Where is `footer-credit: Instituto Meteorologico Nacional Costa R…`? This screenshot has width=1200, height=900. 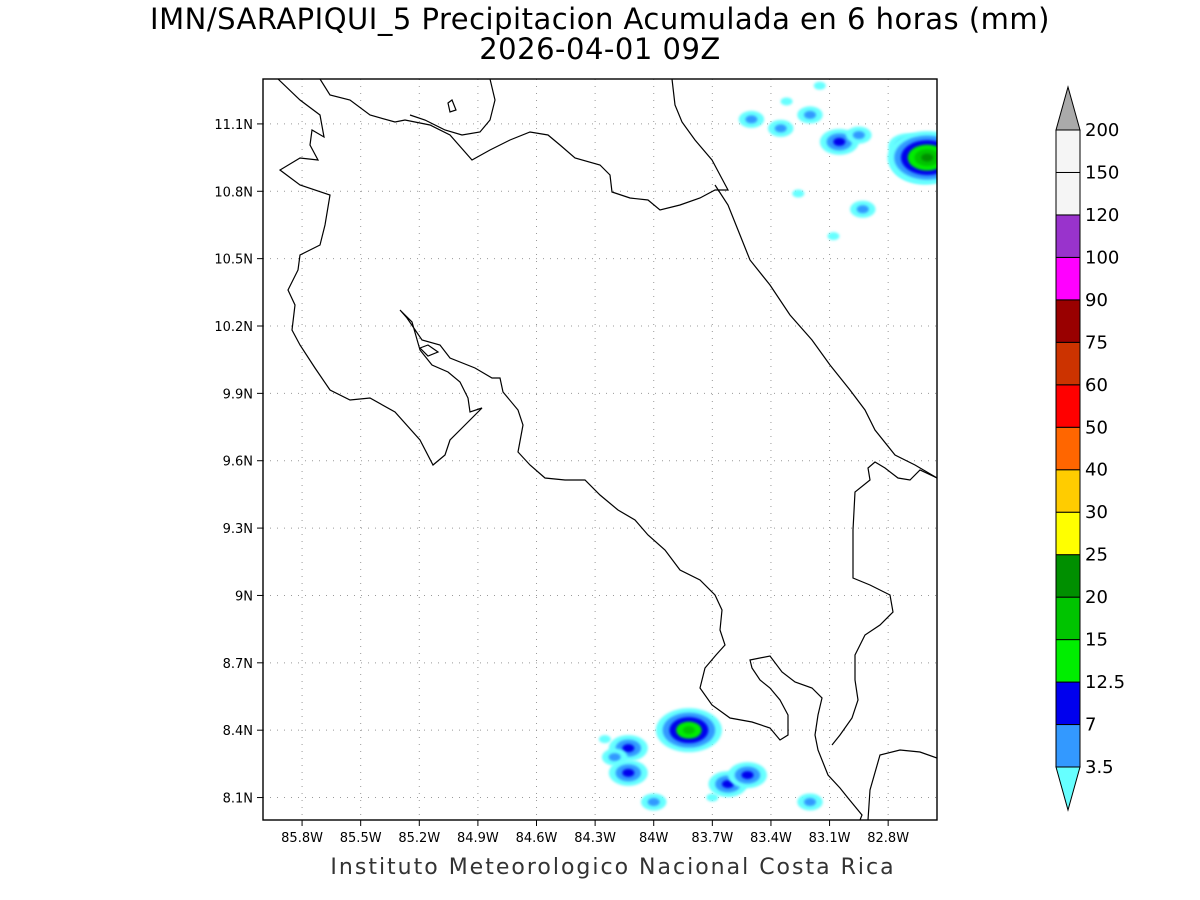 footer-credit: Instituto Meteorologico Nacional Costa R… is located at coordinates (613, 867).